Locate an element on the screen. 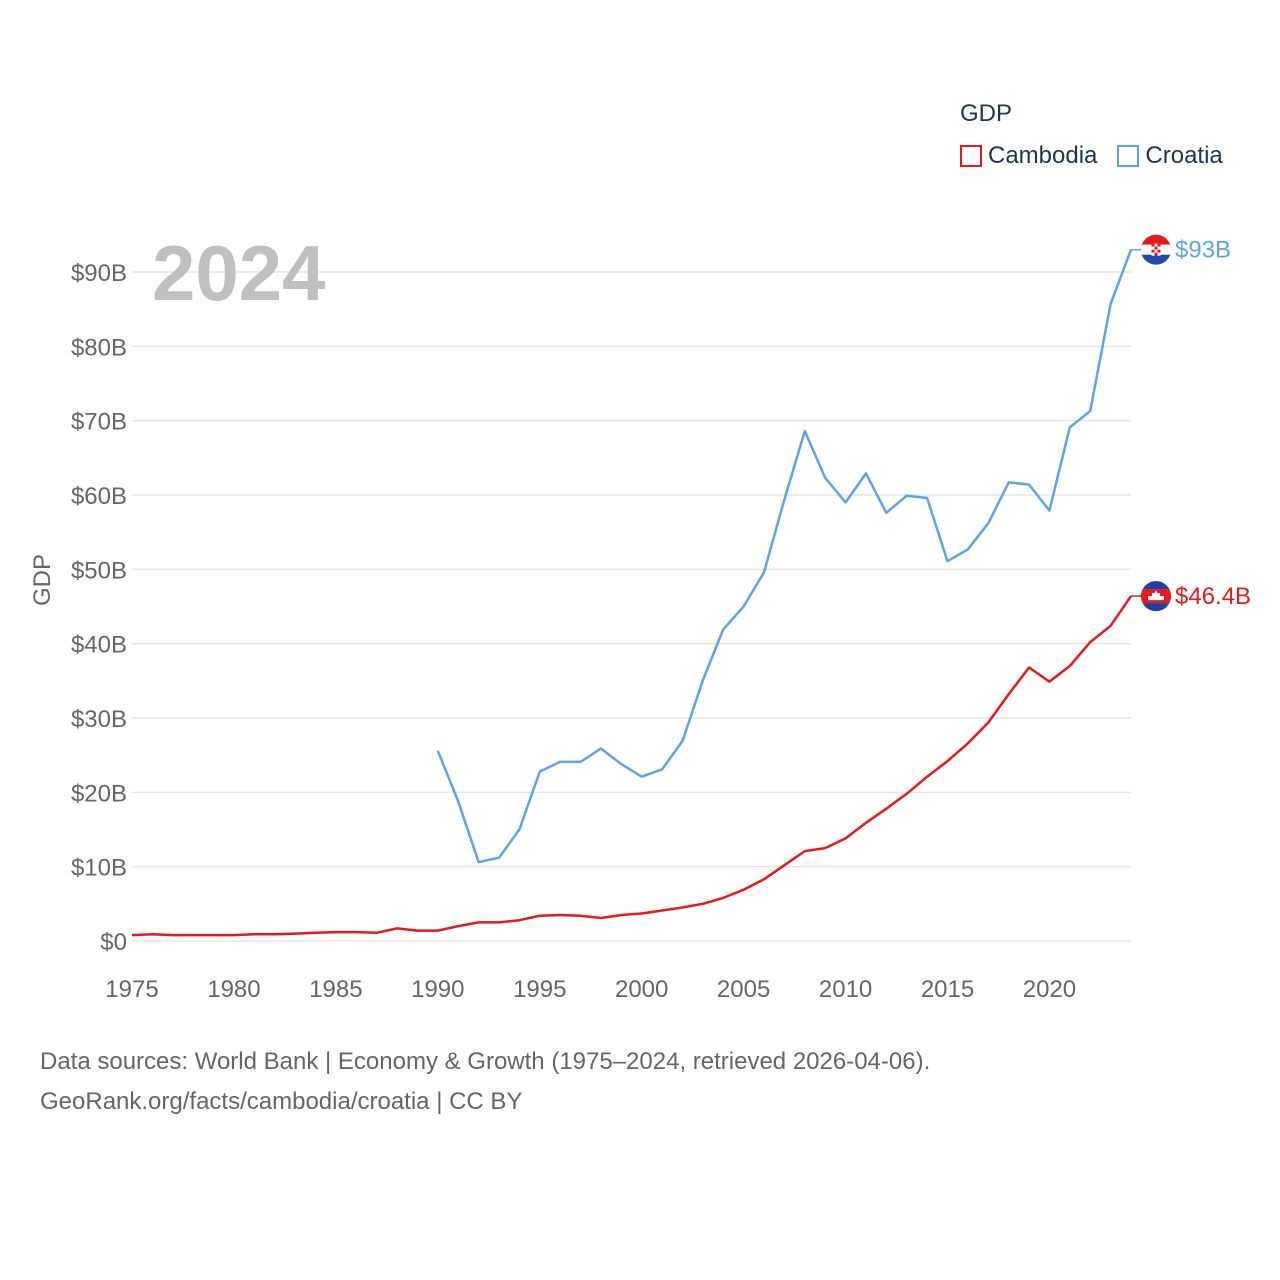  x-tick-label: 2020 is located at coordinates (1049, 989).